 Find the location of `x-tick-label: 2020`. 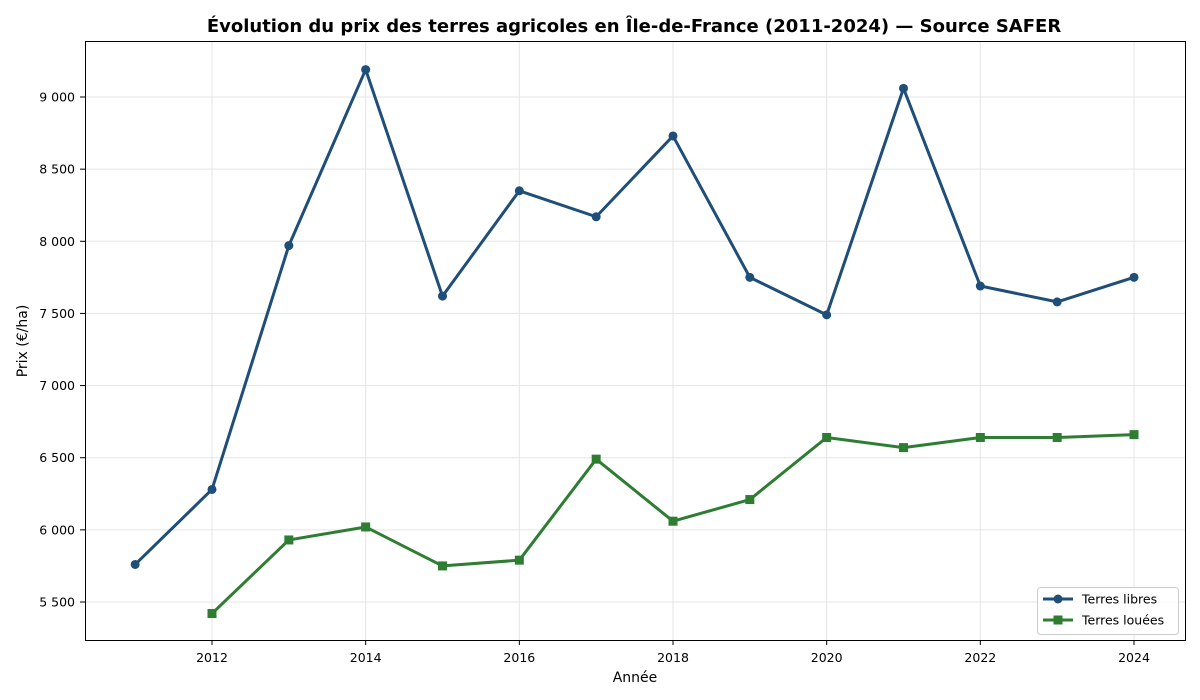

x-tick-label: 2020 is located at coordinates (827, 657).